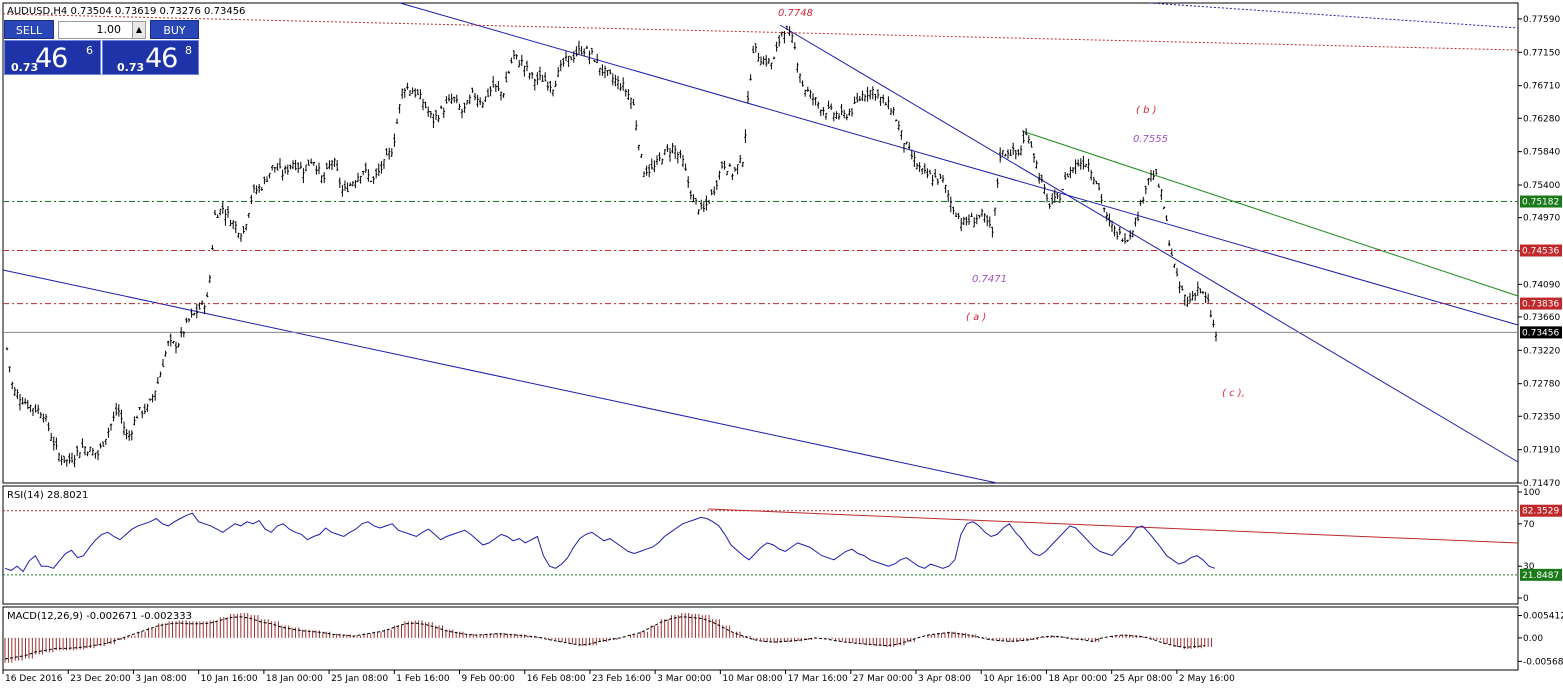 Image resolution: width=1563 pixels, height=692 pixels. What do you see at coordinates (99, 616) in the screenshot?
I see `macd-caption: MACD(12,26,9) -0.002671 -0.002333` at bounding box center [99, 616].